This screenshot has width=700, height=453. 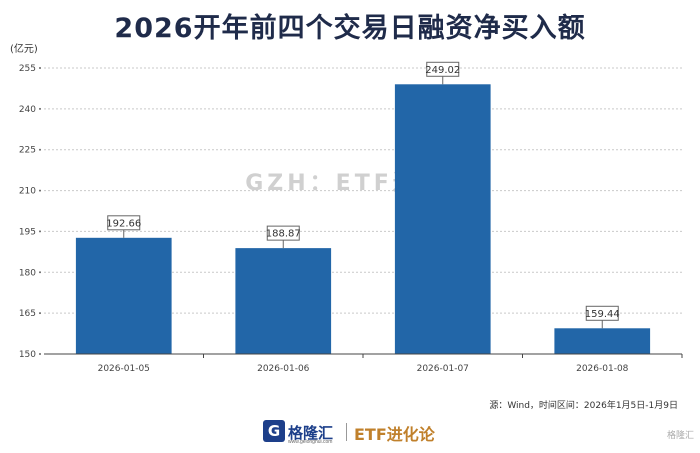 I want to click on y-tick-label: 255, so click(x=27, y=69).